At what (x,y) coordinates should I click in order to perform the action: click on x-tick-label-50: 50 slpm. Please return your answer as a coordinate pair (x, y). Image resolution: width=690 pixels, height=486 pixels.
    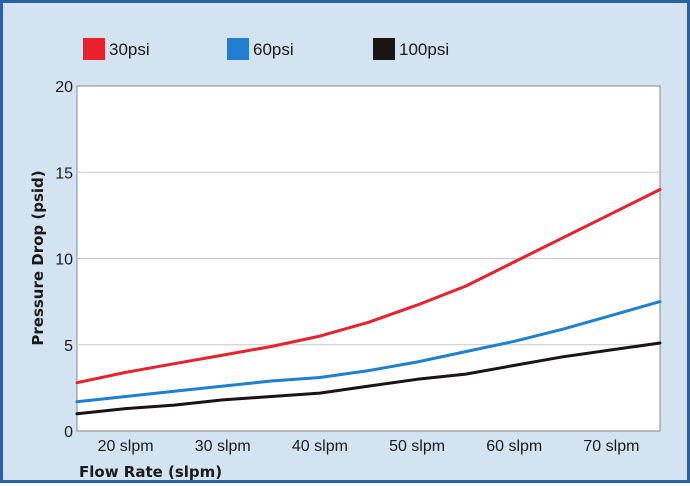
    Looking at the image, I should click on (417, 446).